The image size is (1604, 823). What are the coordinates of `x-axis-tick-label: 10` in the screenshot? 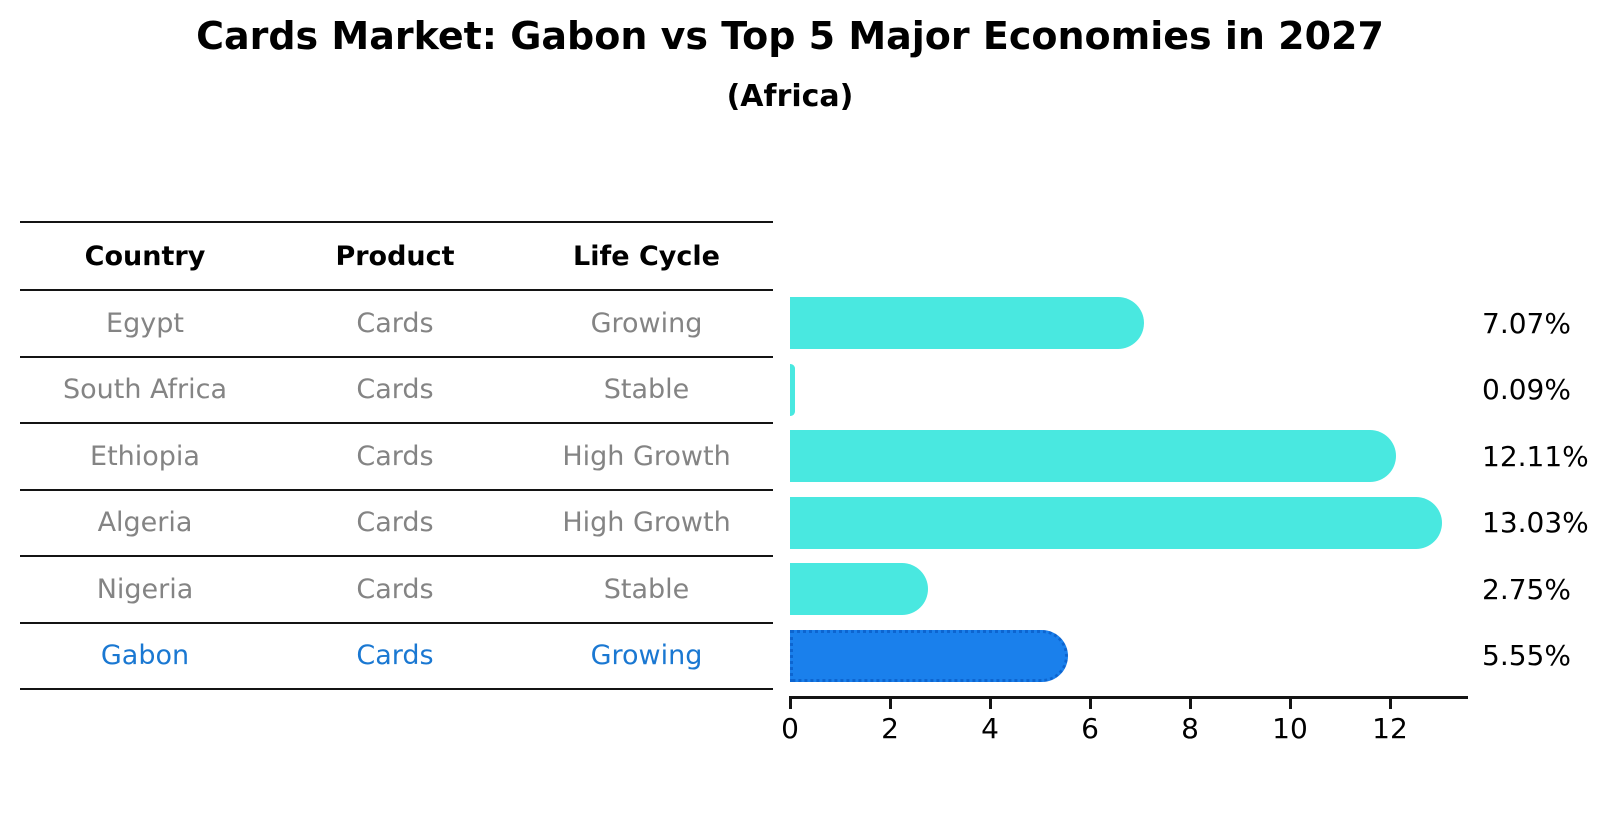 It's located at (1290, 728).